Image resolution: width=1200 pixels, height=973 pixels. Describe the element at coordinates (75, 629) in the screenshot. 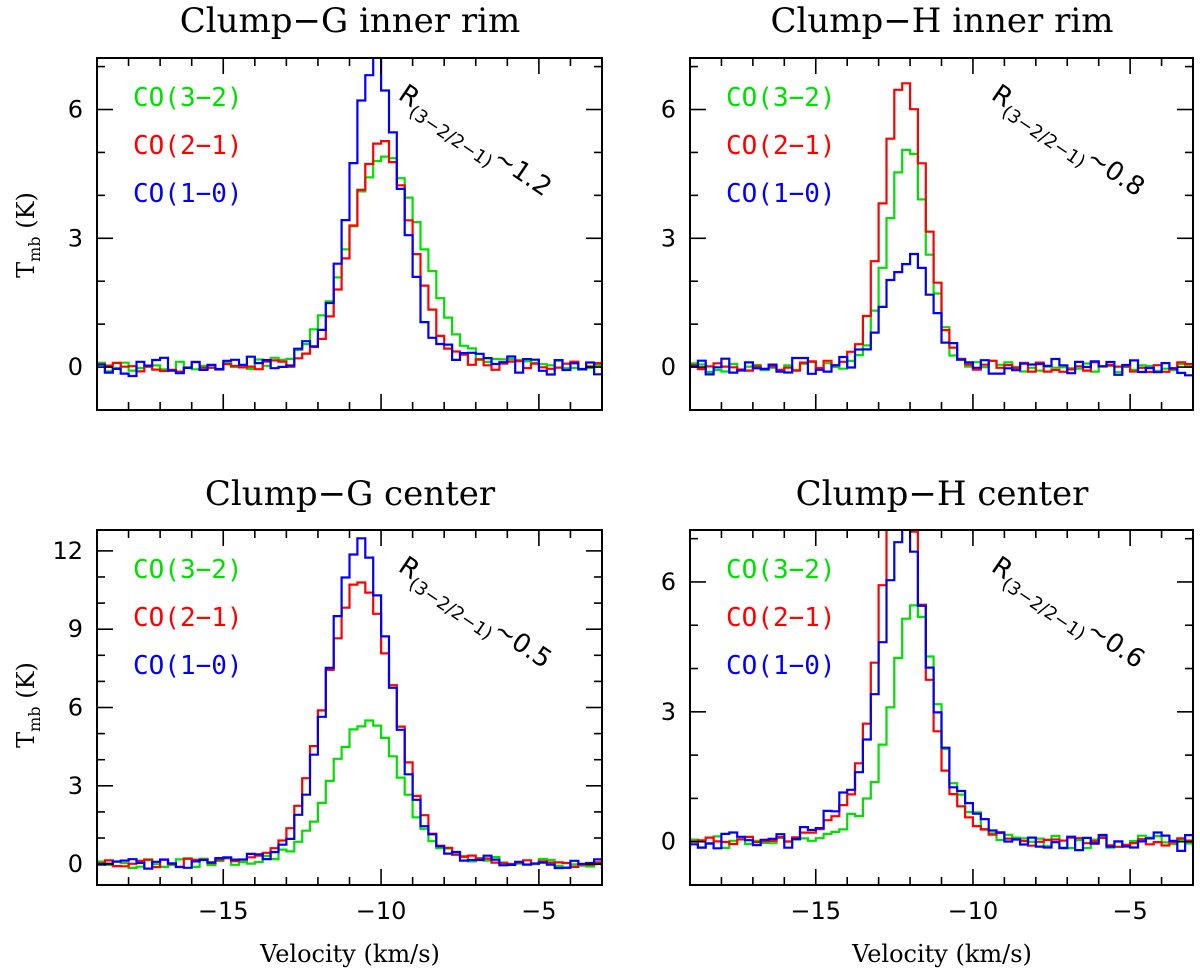

I see `y-tick-label: 9` at that location.